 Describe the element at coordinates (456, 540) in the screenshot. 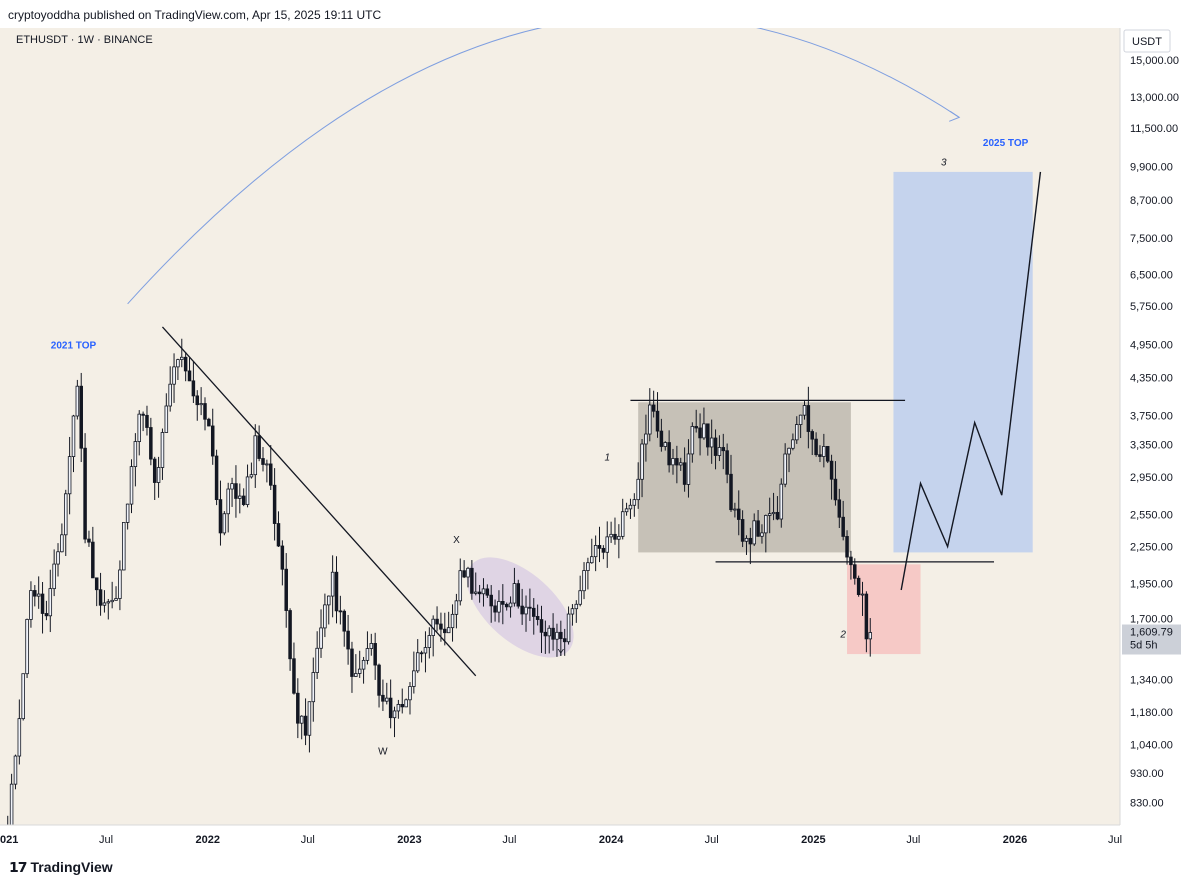

I see `wave-label-x: X` at that location.